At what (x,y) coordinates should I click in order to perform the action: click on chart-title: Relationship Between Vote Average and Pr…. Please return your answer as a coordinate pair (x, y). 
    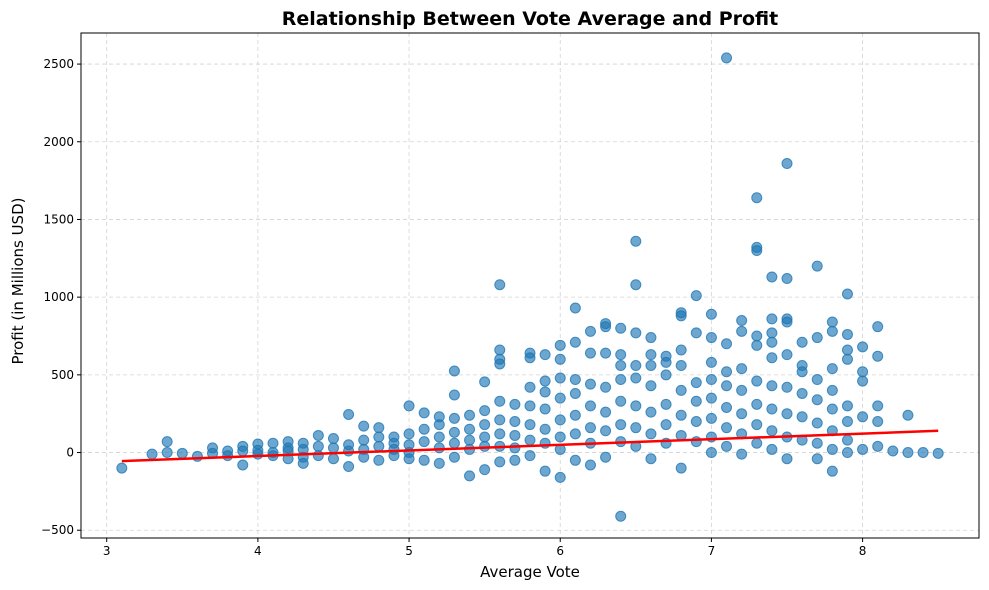
    Looking at the image, I should click on (530, 19).